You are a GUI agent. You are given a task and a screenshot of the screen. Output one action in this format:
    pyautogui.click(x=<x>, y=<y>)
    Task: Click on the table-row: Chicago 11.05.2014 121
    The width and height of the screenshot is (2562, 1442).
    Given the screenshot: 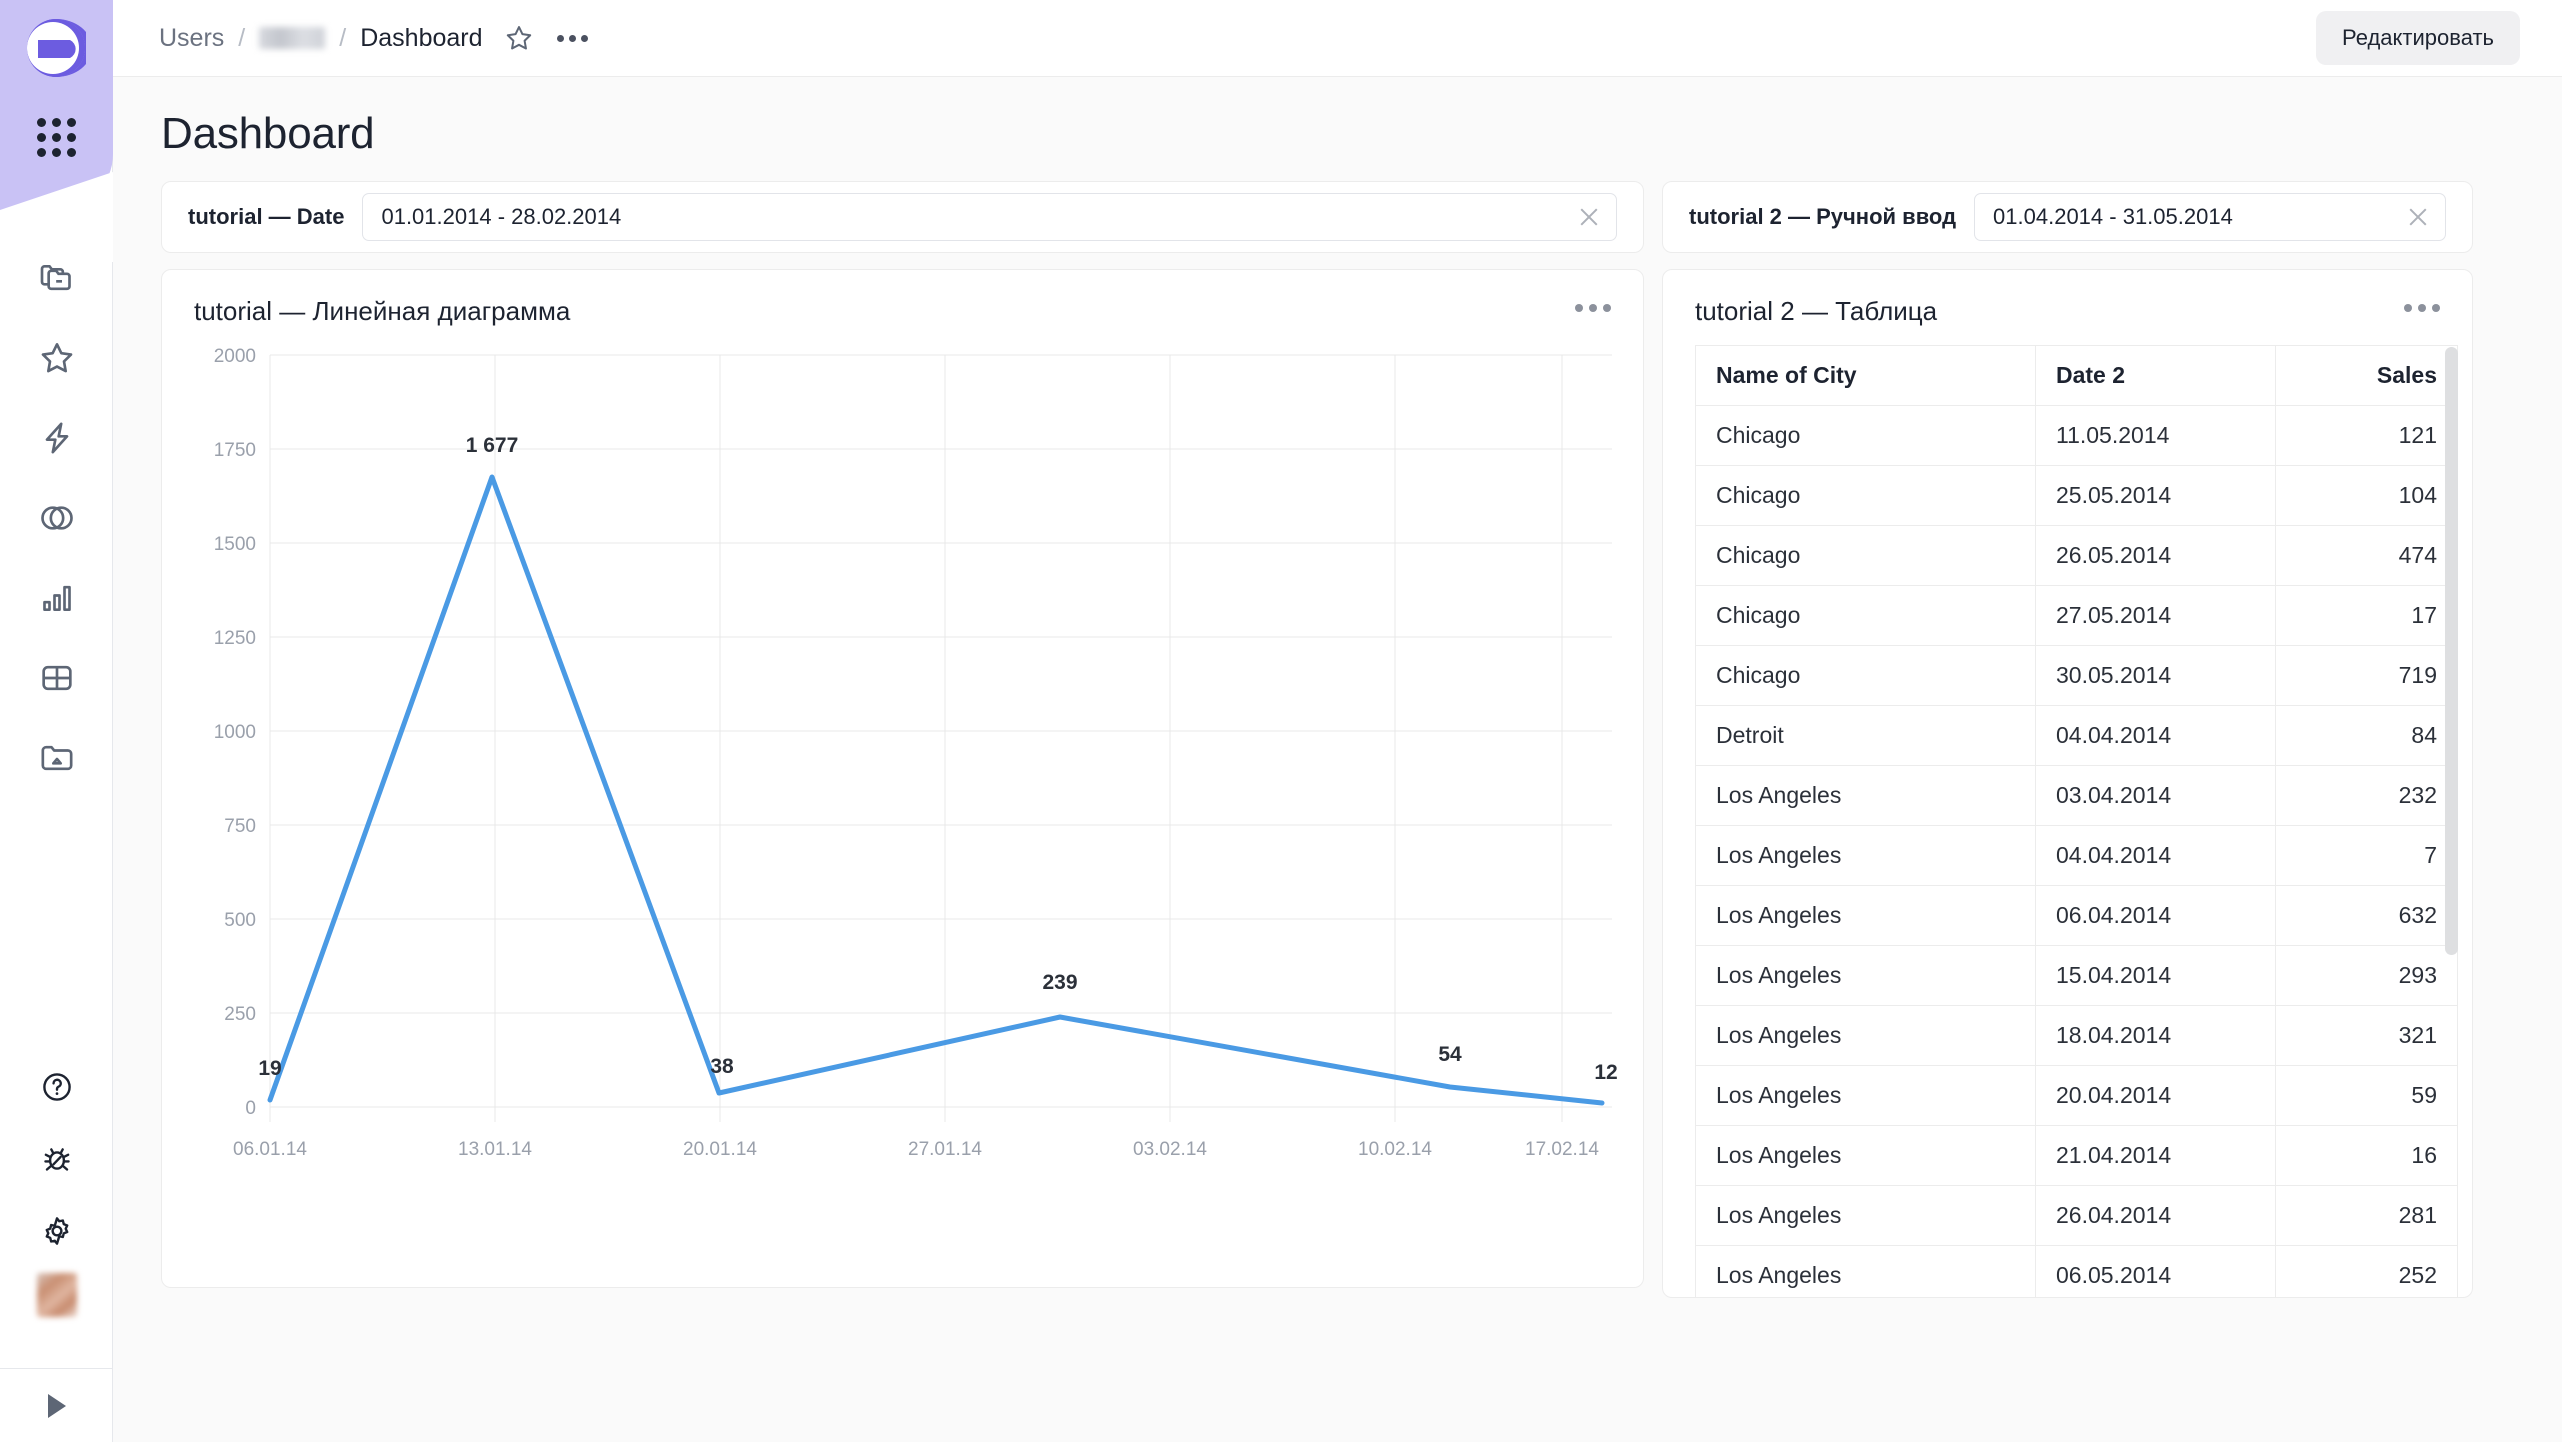 What is the action you would take?
    pyautogui.click(x=2076, y=435)
    